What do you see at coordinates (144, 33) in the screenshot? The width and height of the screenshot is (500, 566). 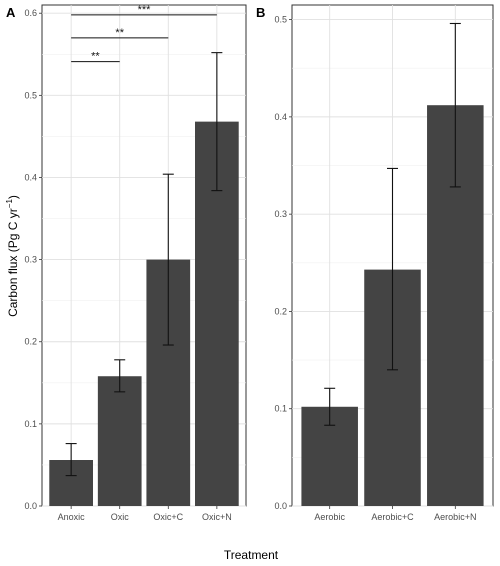 I see `panel-a-significance: *******` at bounding box center [144, 33].